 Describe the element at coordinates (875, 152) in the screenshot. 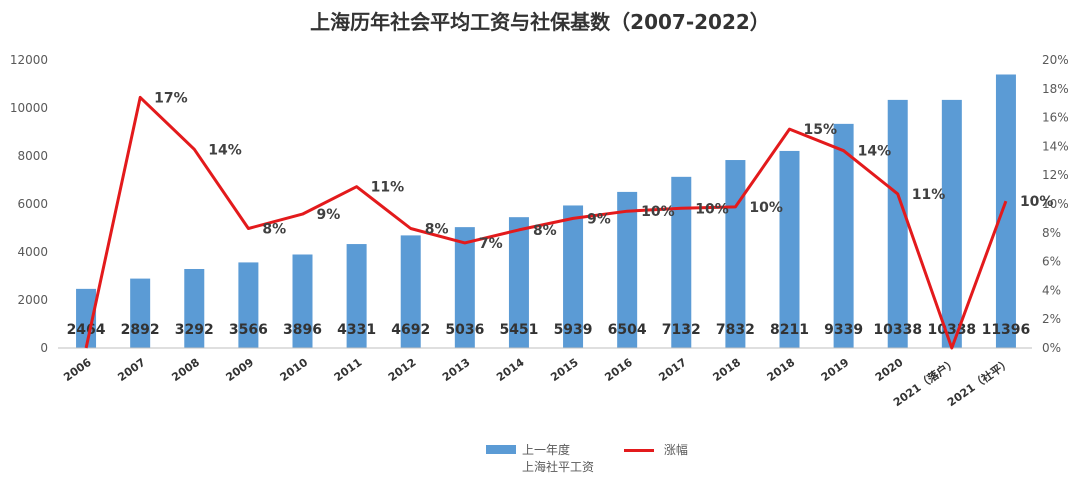

I see `line-value-label: 14%` at that location.